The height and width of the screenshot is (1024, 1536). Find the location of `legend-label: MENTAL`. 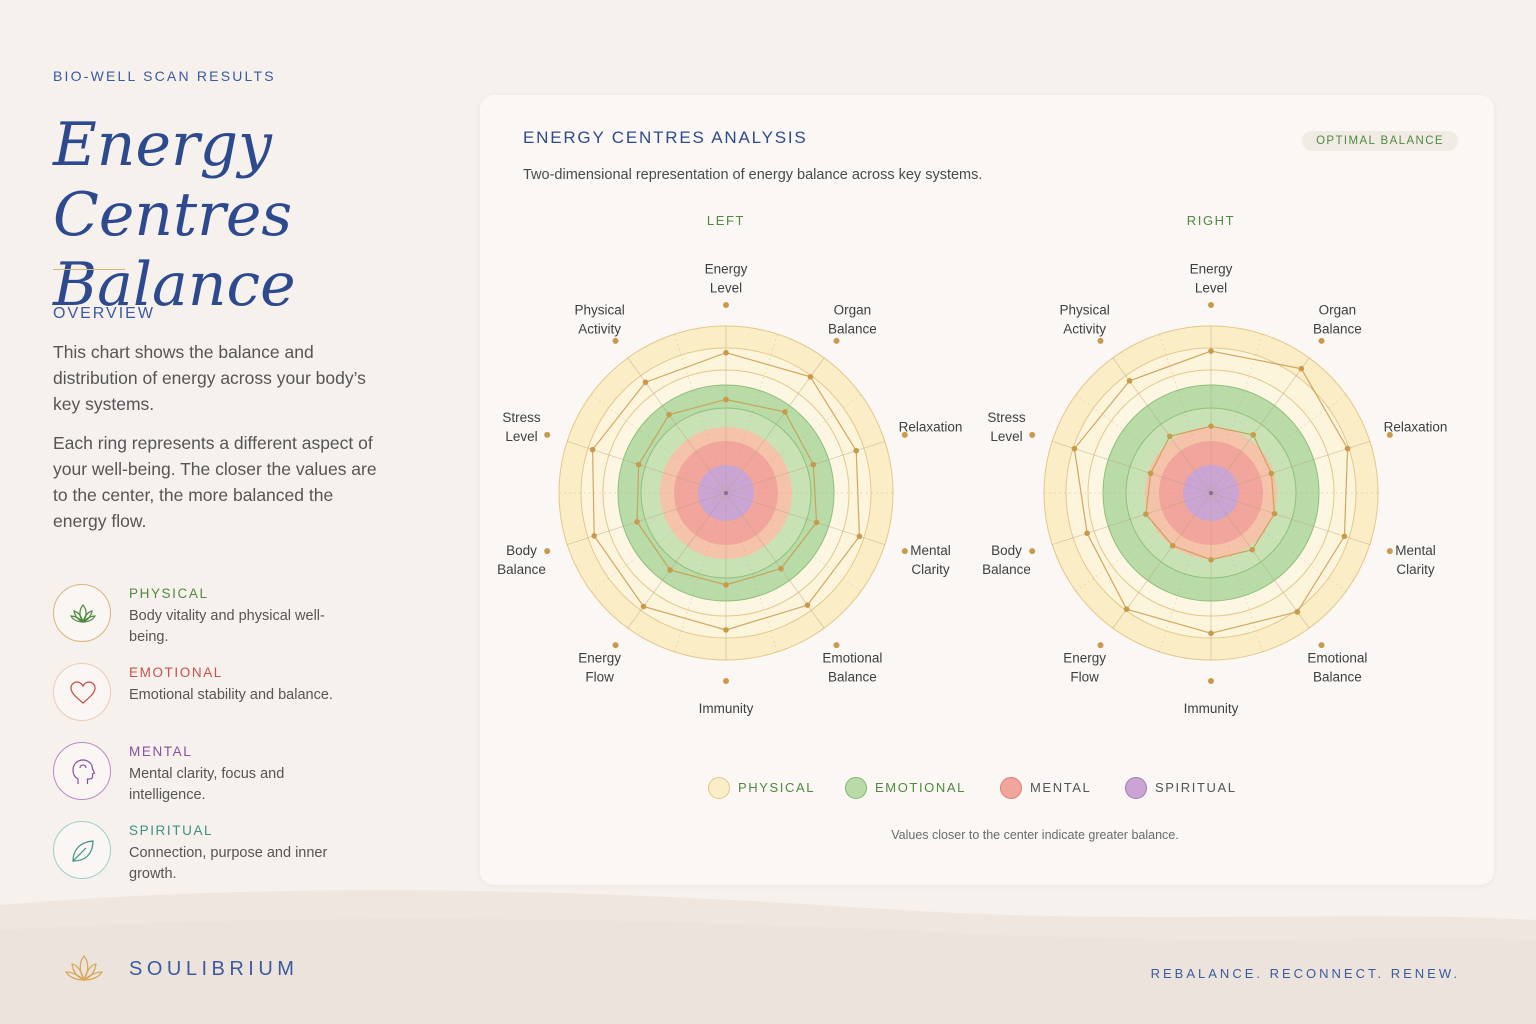

legend-label: MENTAL is located at coordinates (1061, 787).